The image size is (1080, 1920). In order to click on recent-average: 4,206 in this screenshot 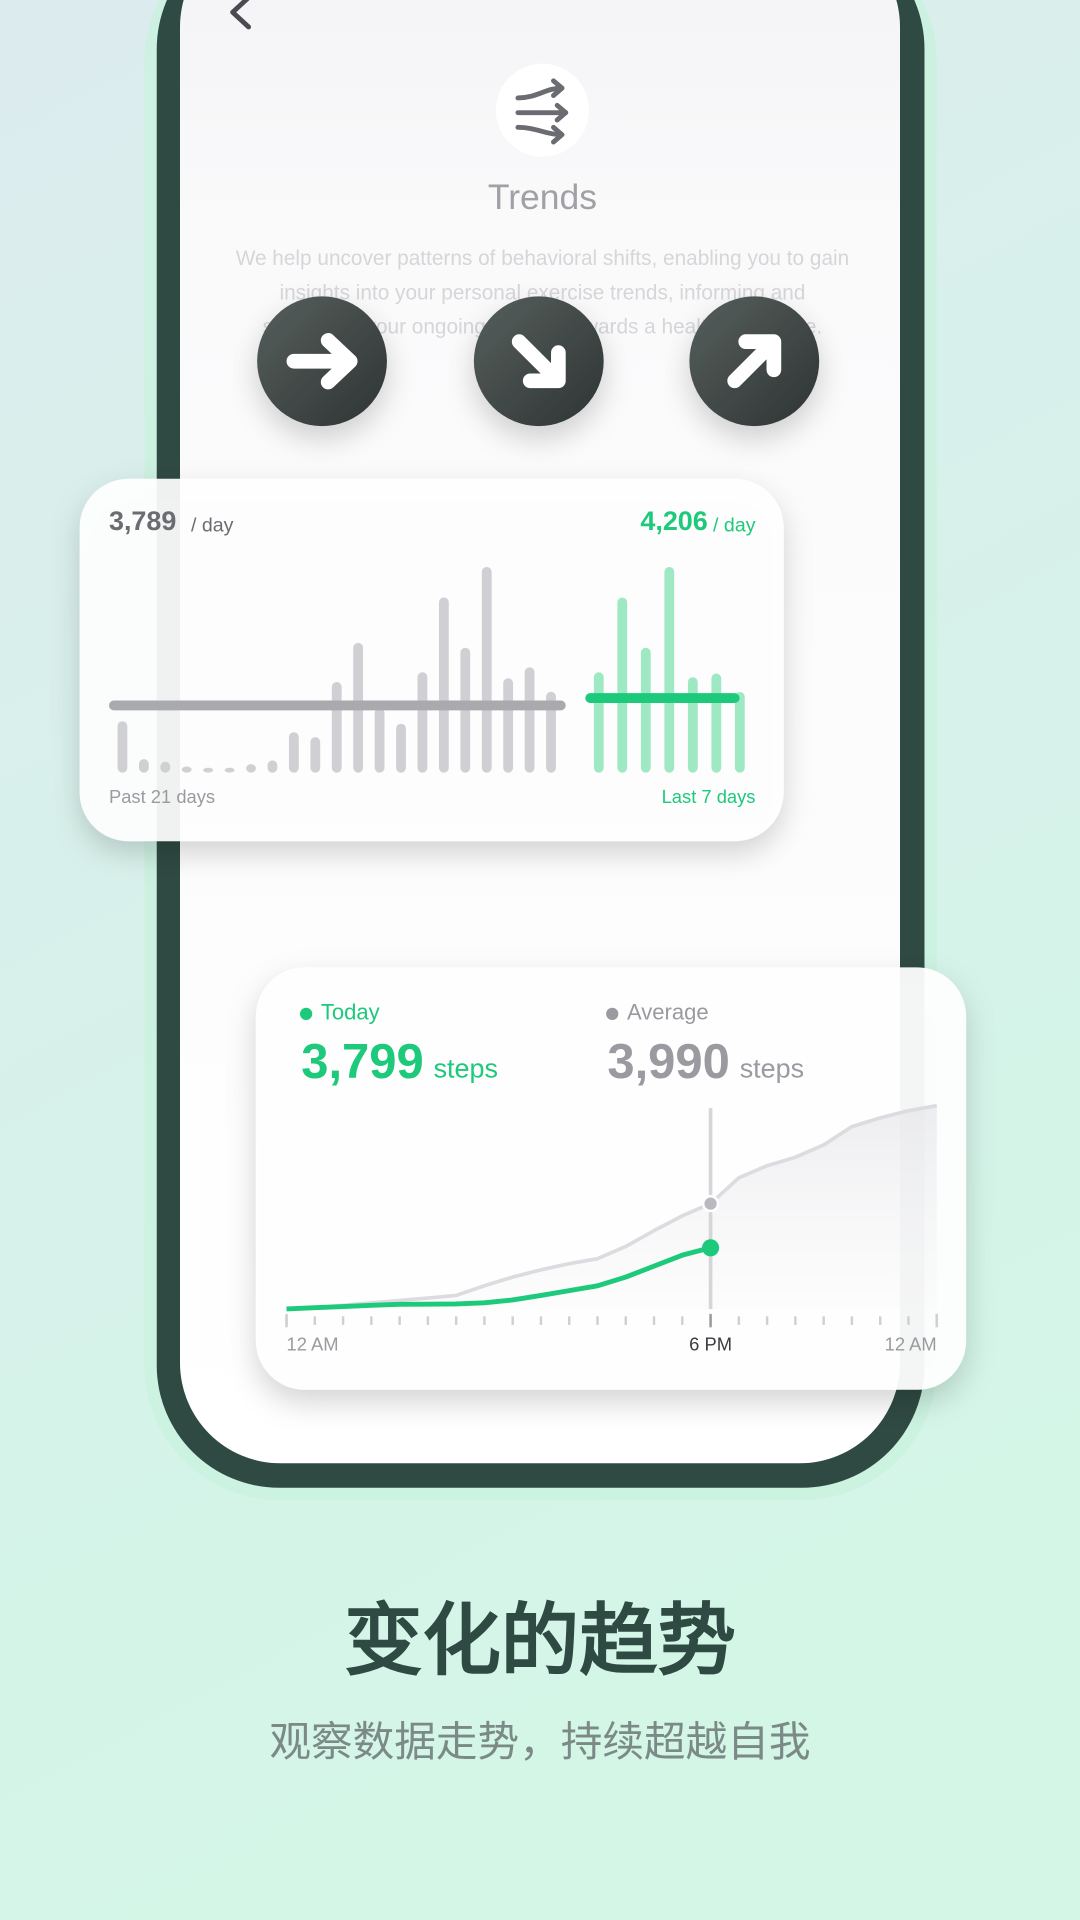, I will do `click(673, 521)`.